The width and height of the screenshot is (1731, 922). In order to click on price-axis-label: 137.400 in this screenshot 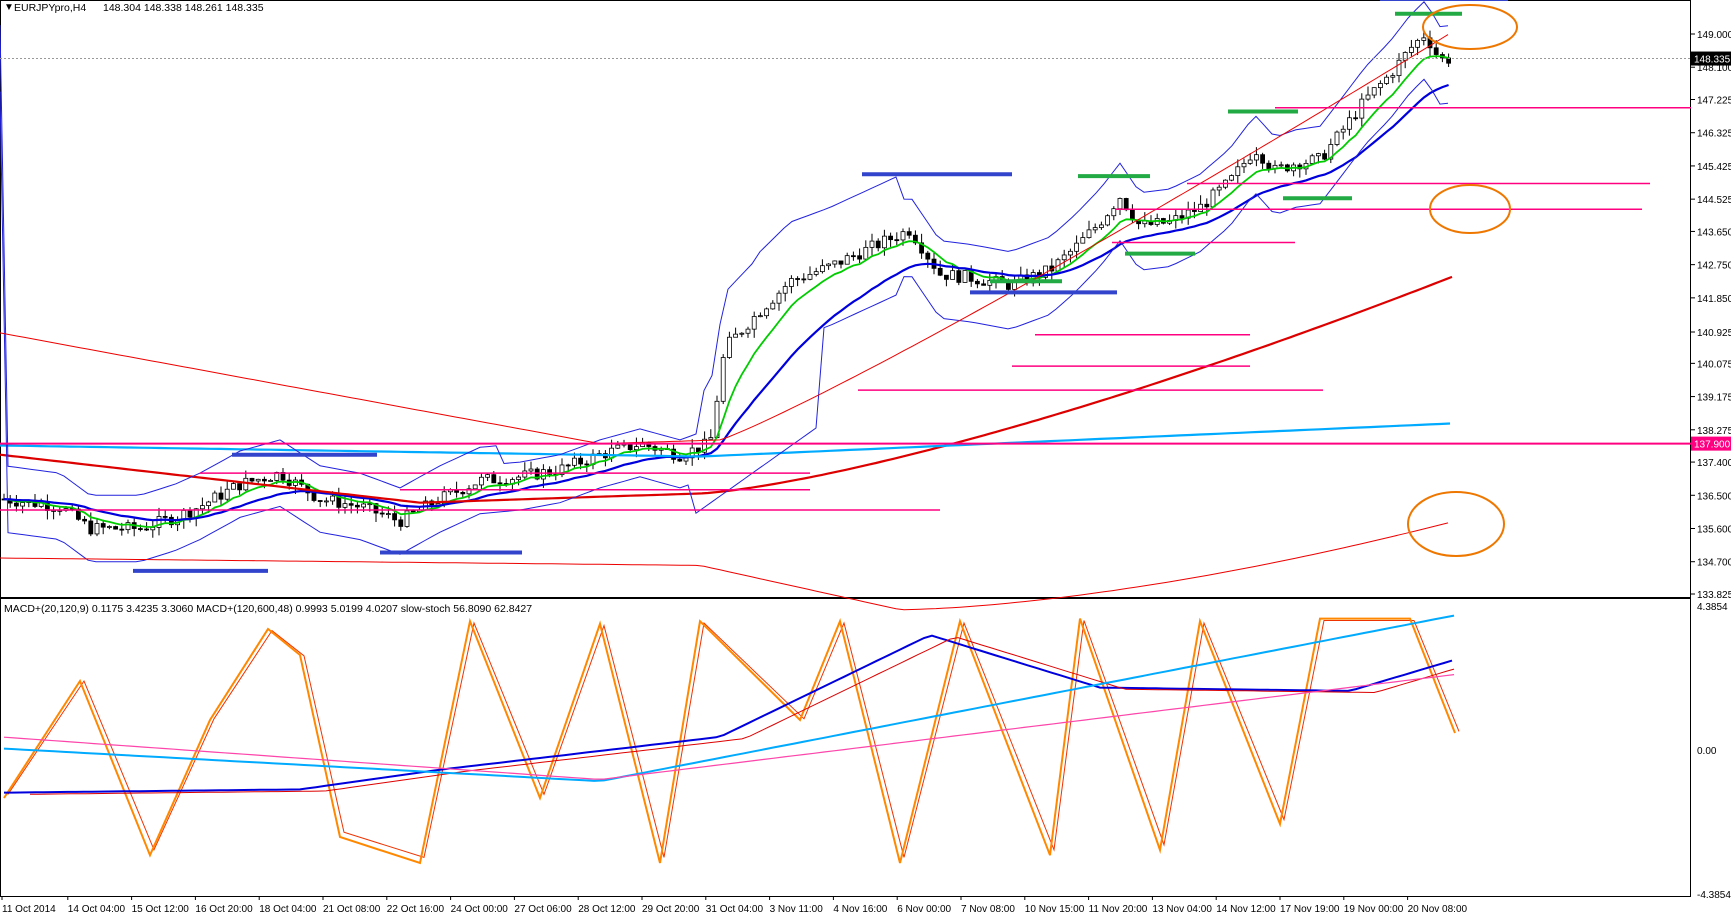, I will do `click(1714, 463)`.